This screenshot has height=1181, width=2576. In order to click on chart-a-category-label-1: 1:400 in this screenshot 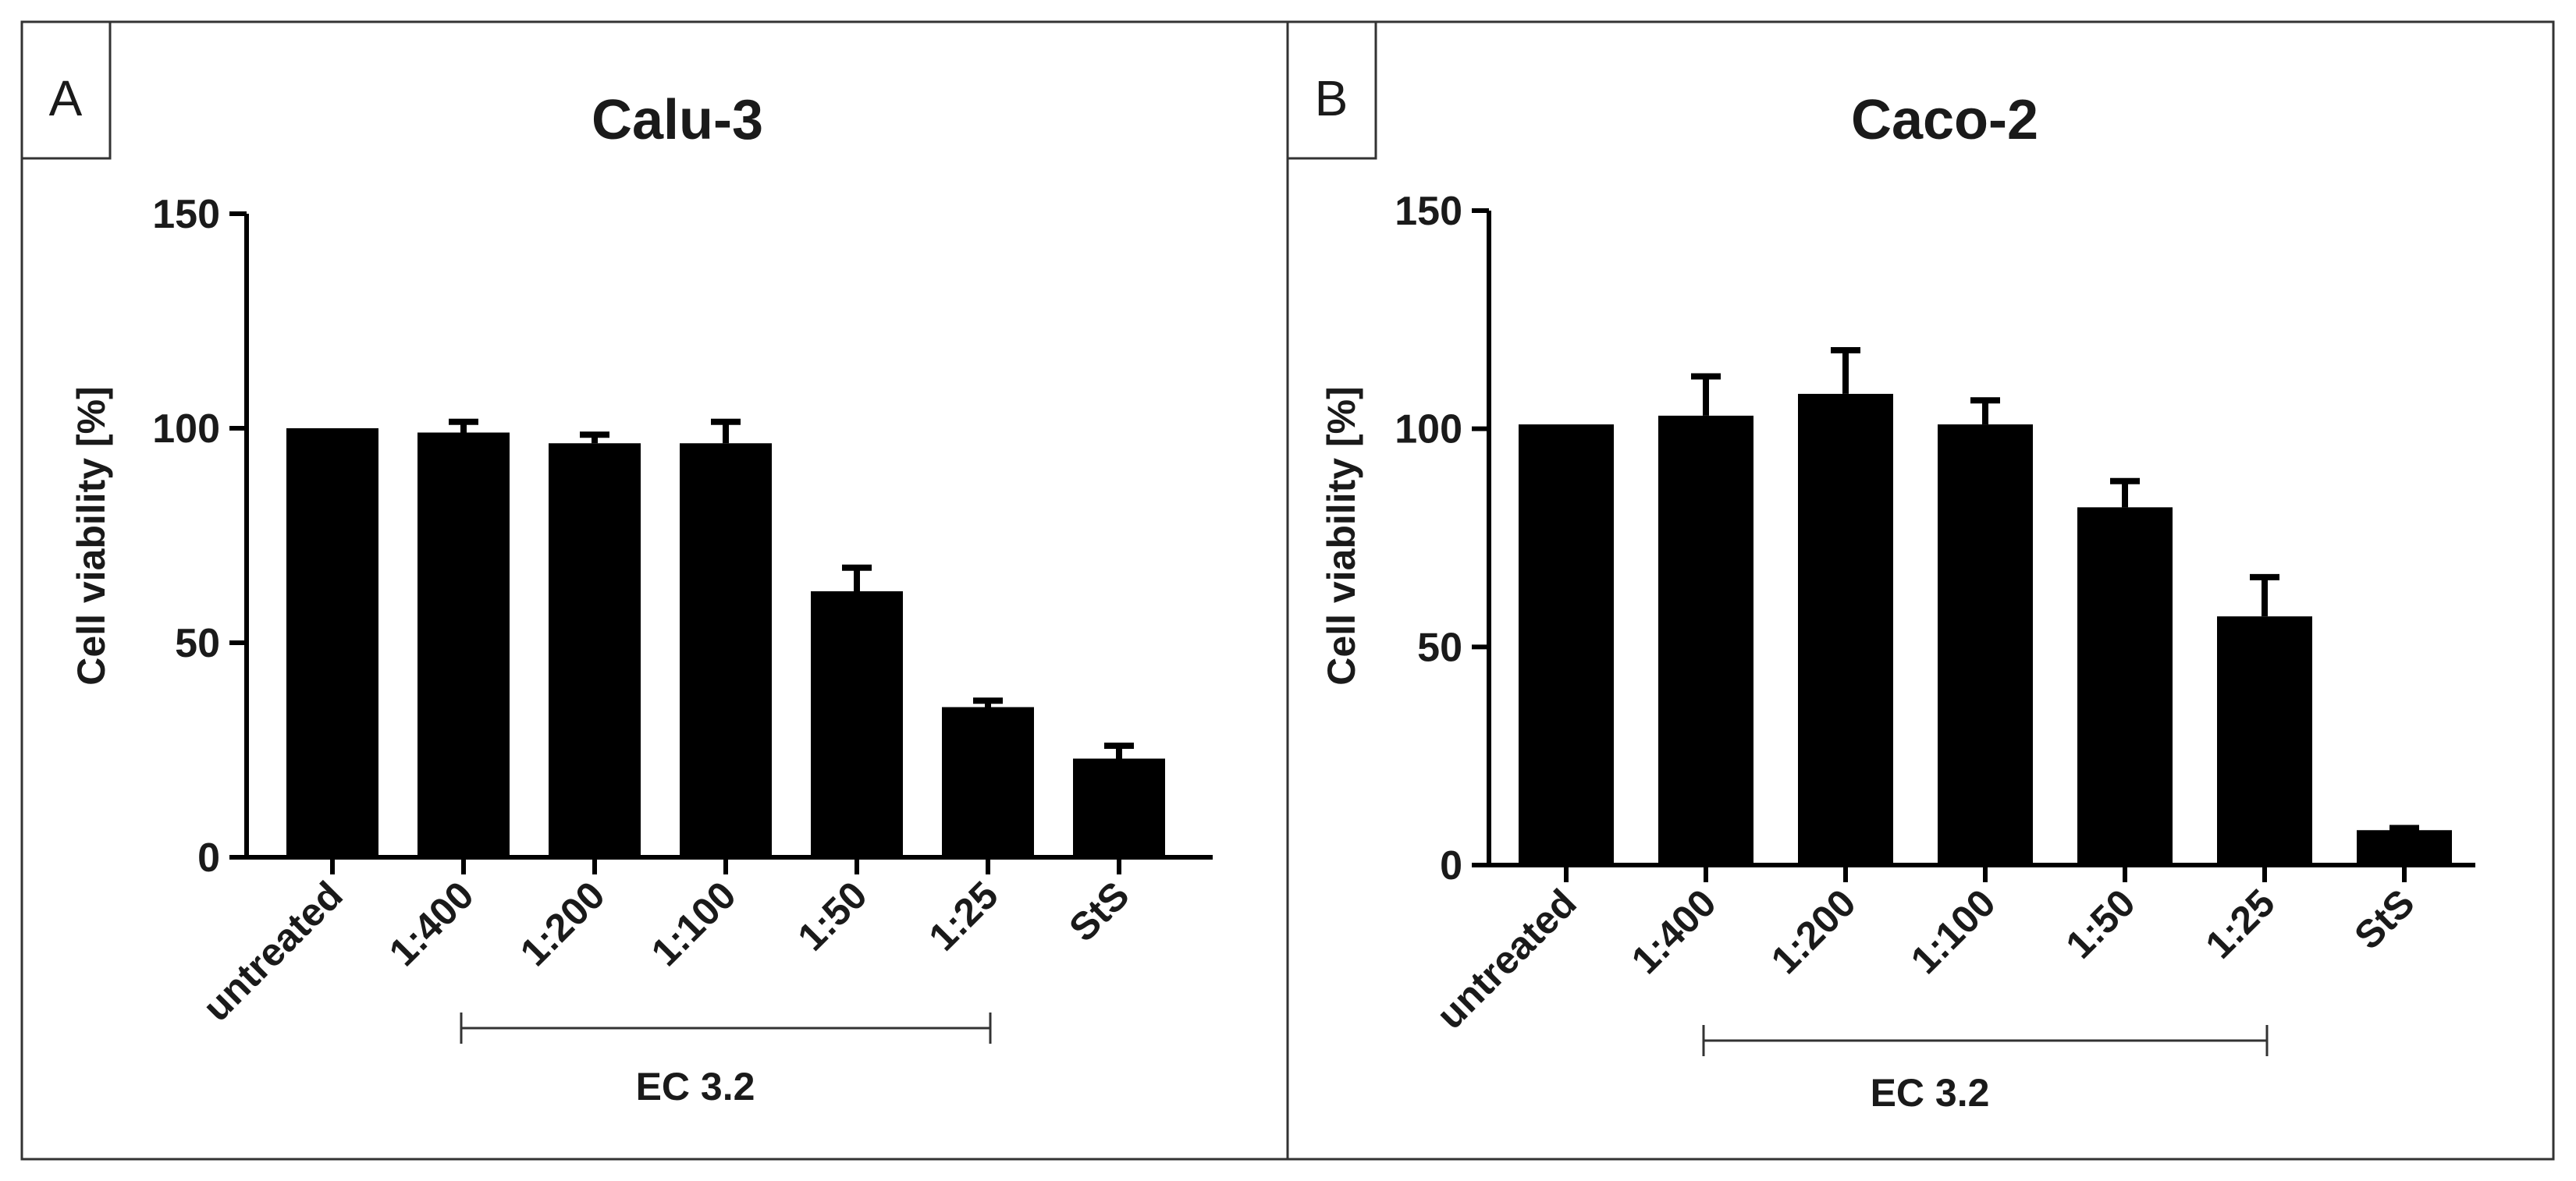, I will do `click(432, 923)`.